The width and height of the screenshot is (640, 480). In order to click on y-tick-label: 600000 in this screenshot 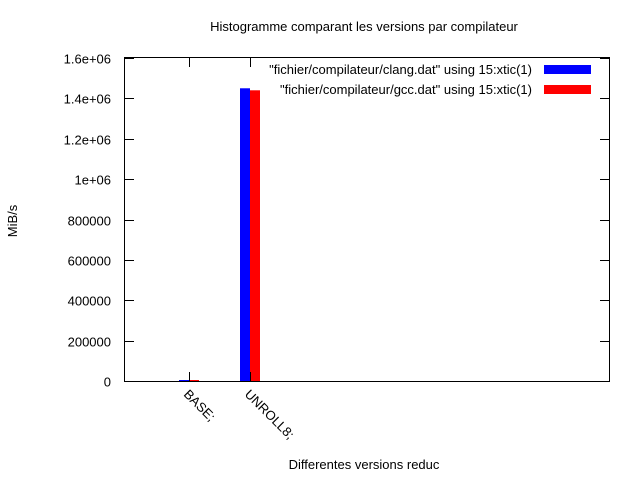, I will do `click(89, 261)`.